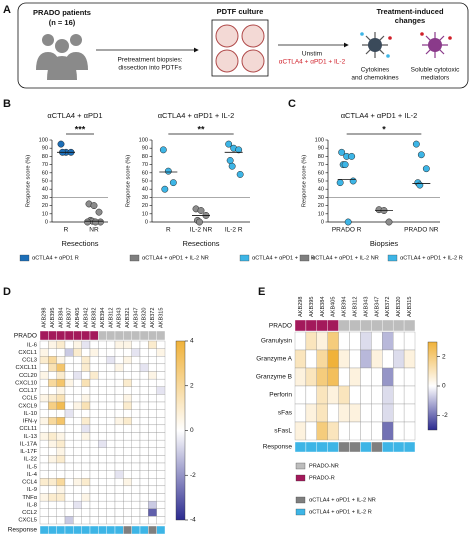  I want to click on column-label: AKB384, so click(323, 306).